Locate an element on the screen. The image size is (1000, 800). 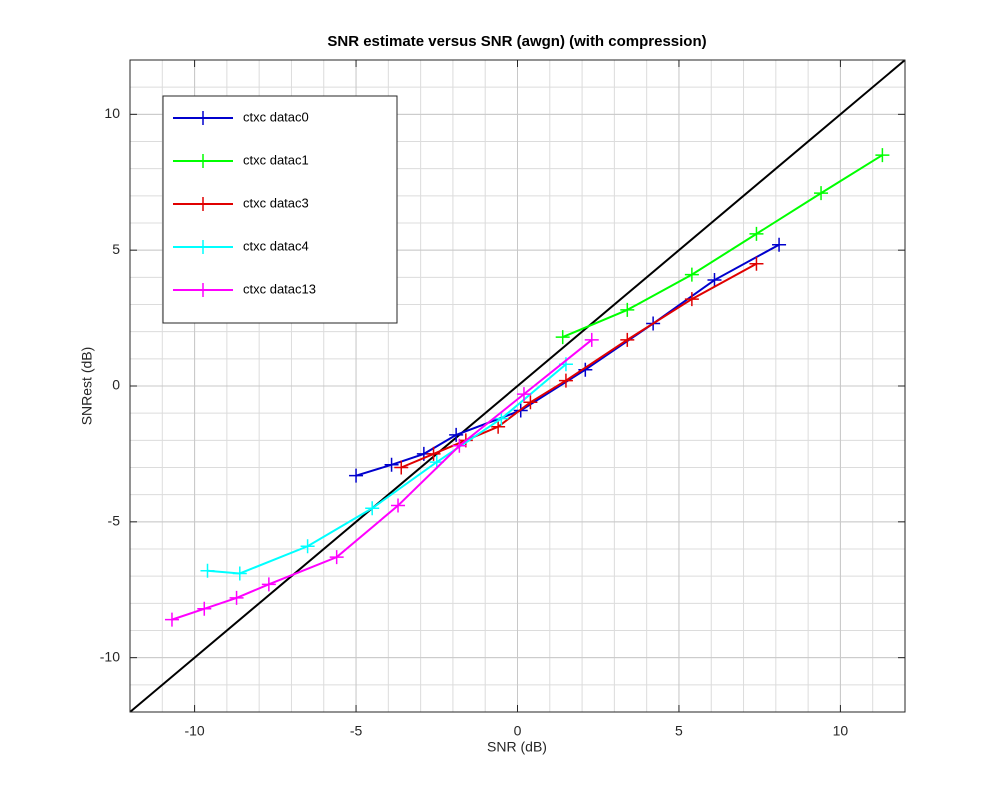
x-tick-label: -10 is located at coordinates (194, 731).